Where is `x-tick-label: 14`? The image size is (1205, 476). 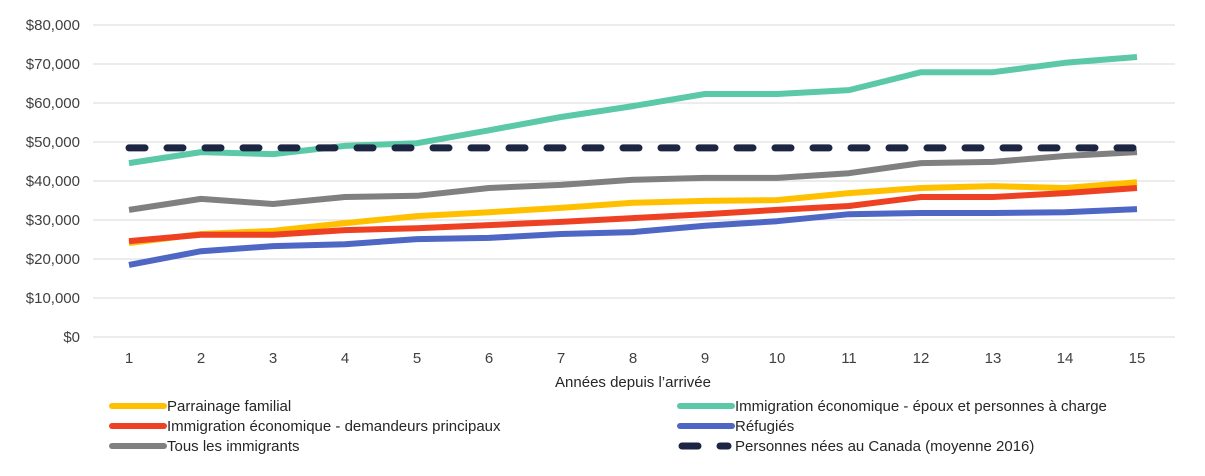
x-tick-label: 14 is located at coordinates (1065, 358).